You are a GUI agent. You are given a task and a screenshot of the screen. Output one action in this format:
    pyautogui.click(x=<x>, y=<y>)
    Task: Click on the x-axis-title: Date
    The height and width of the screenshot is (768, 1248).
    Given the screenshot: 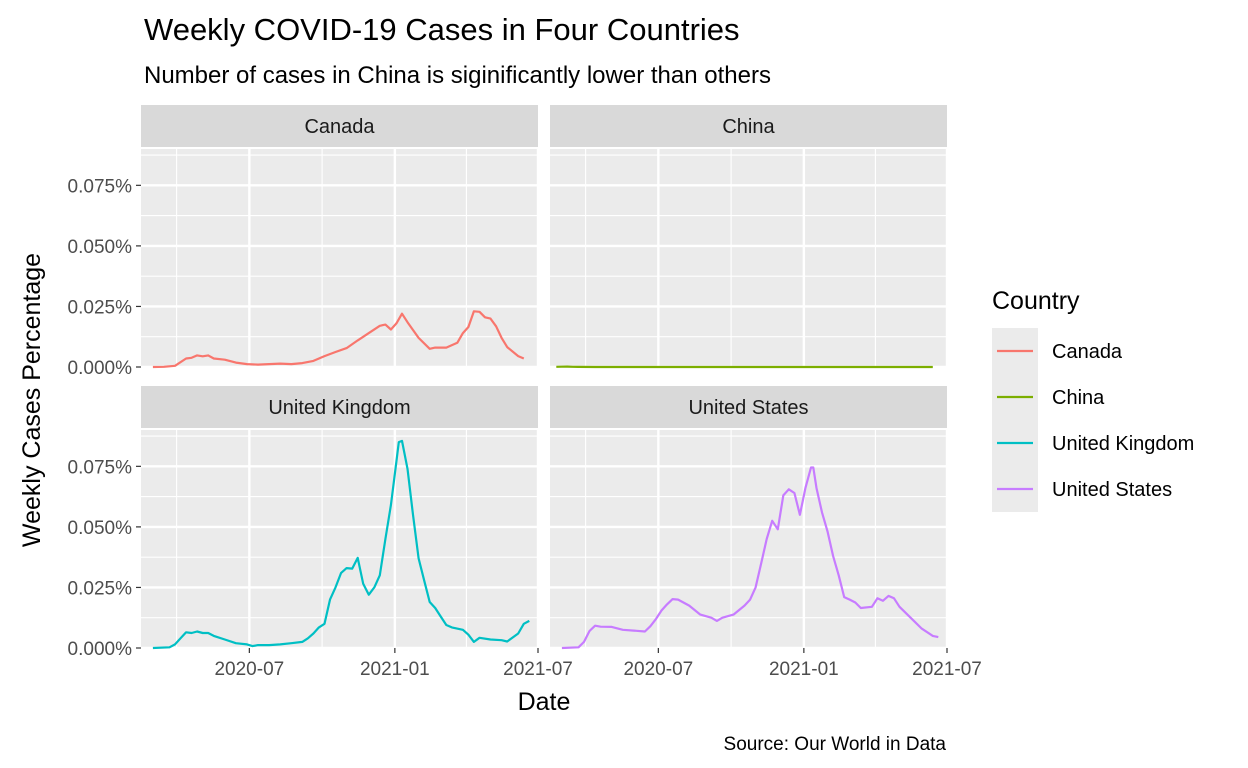 What is the action you would take?
    pyautogui.click(x=544, y=702)
    